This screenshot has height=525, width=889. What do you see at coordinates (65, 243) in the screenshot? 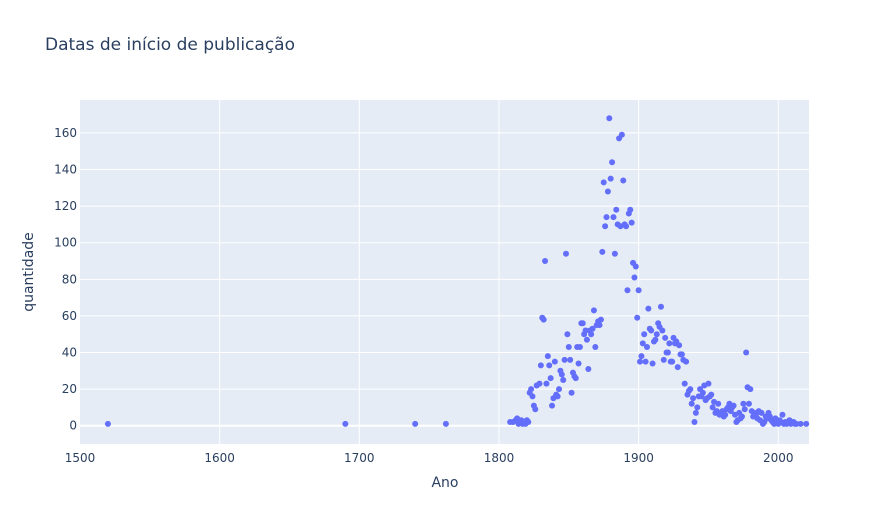
I see `y-tick-label: 100` at bounding box center [65, 243].